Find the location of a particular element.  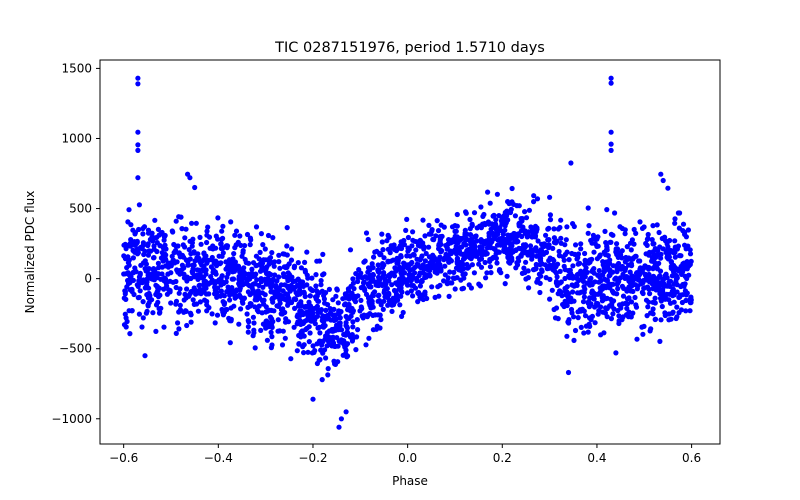

y-tick-label: 1000 is located at coordinates (76, 138).